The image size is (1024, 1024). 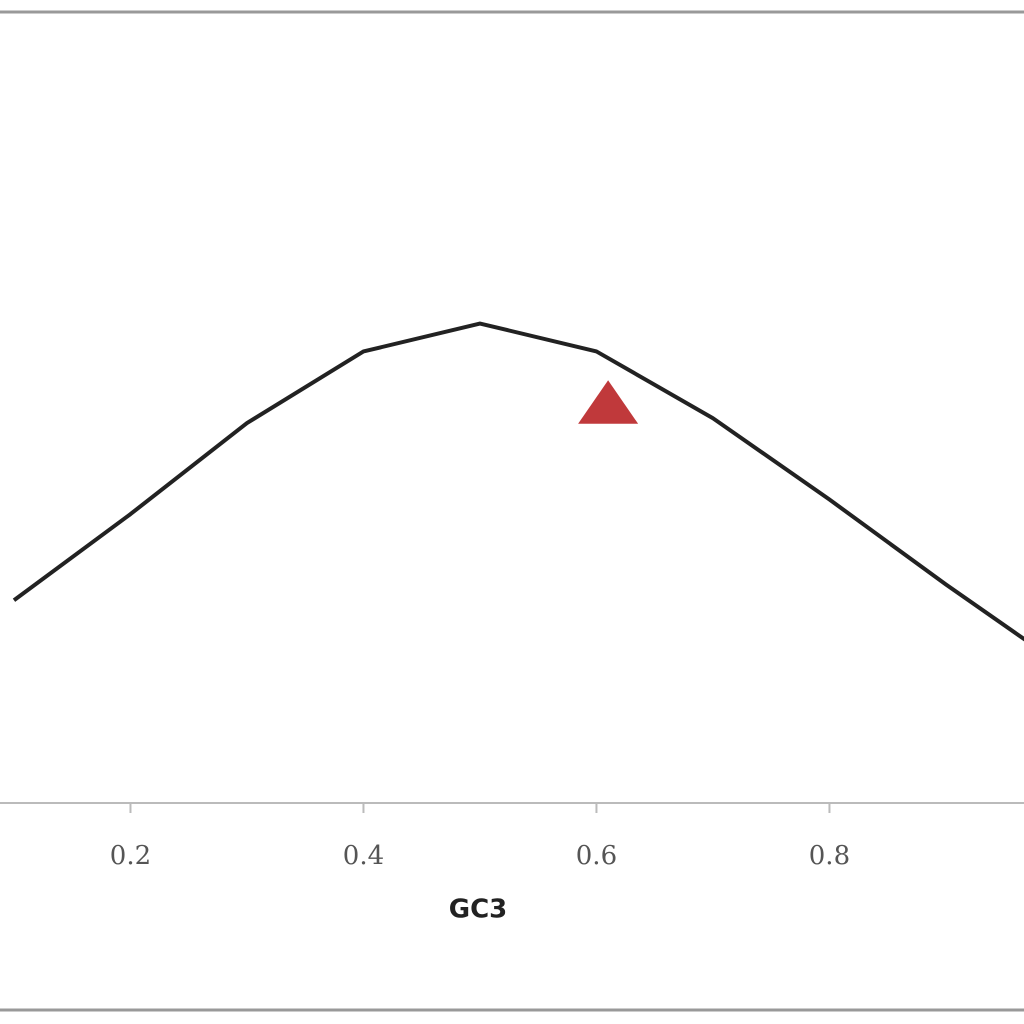 I want to click on x-axis-label: GC3, so click(x=478, y=910).